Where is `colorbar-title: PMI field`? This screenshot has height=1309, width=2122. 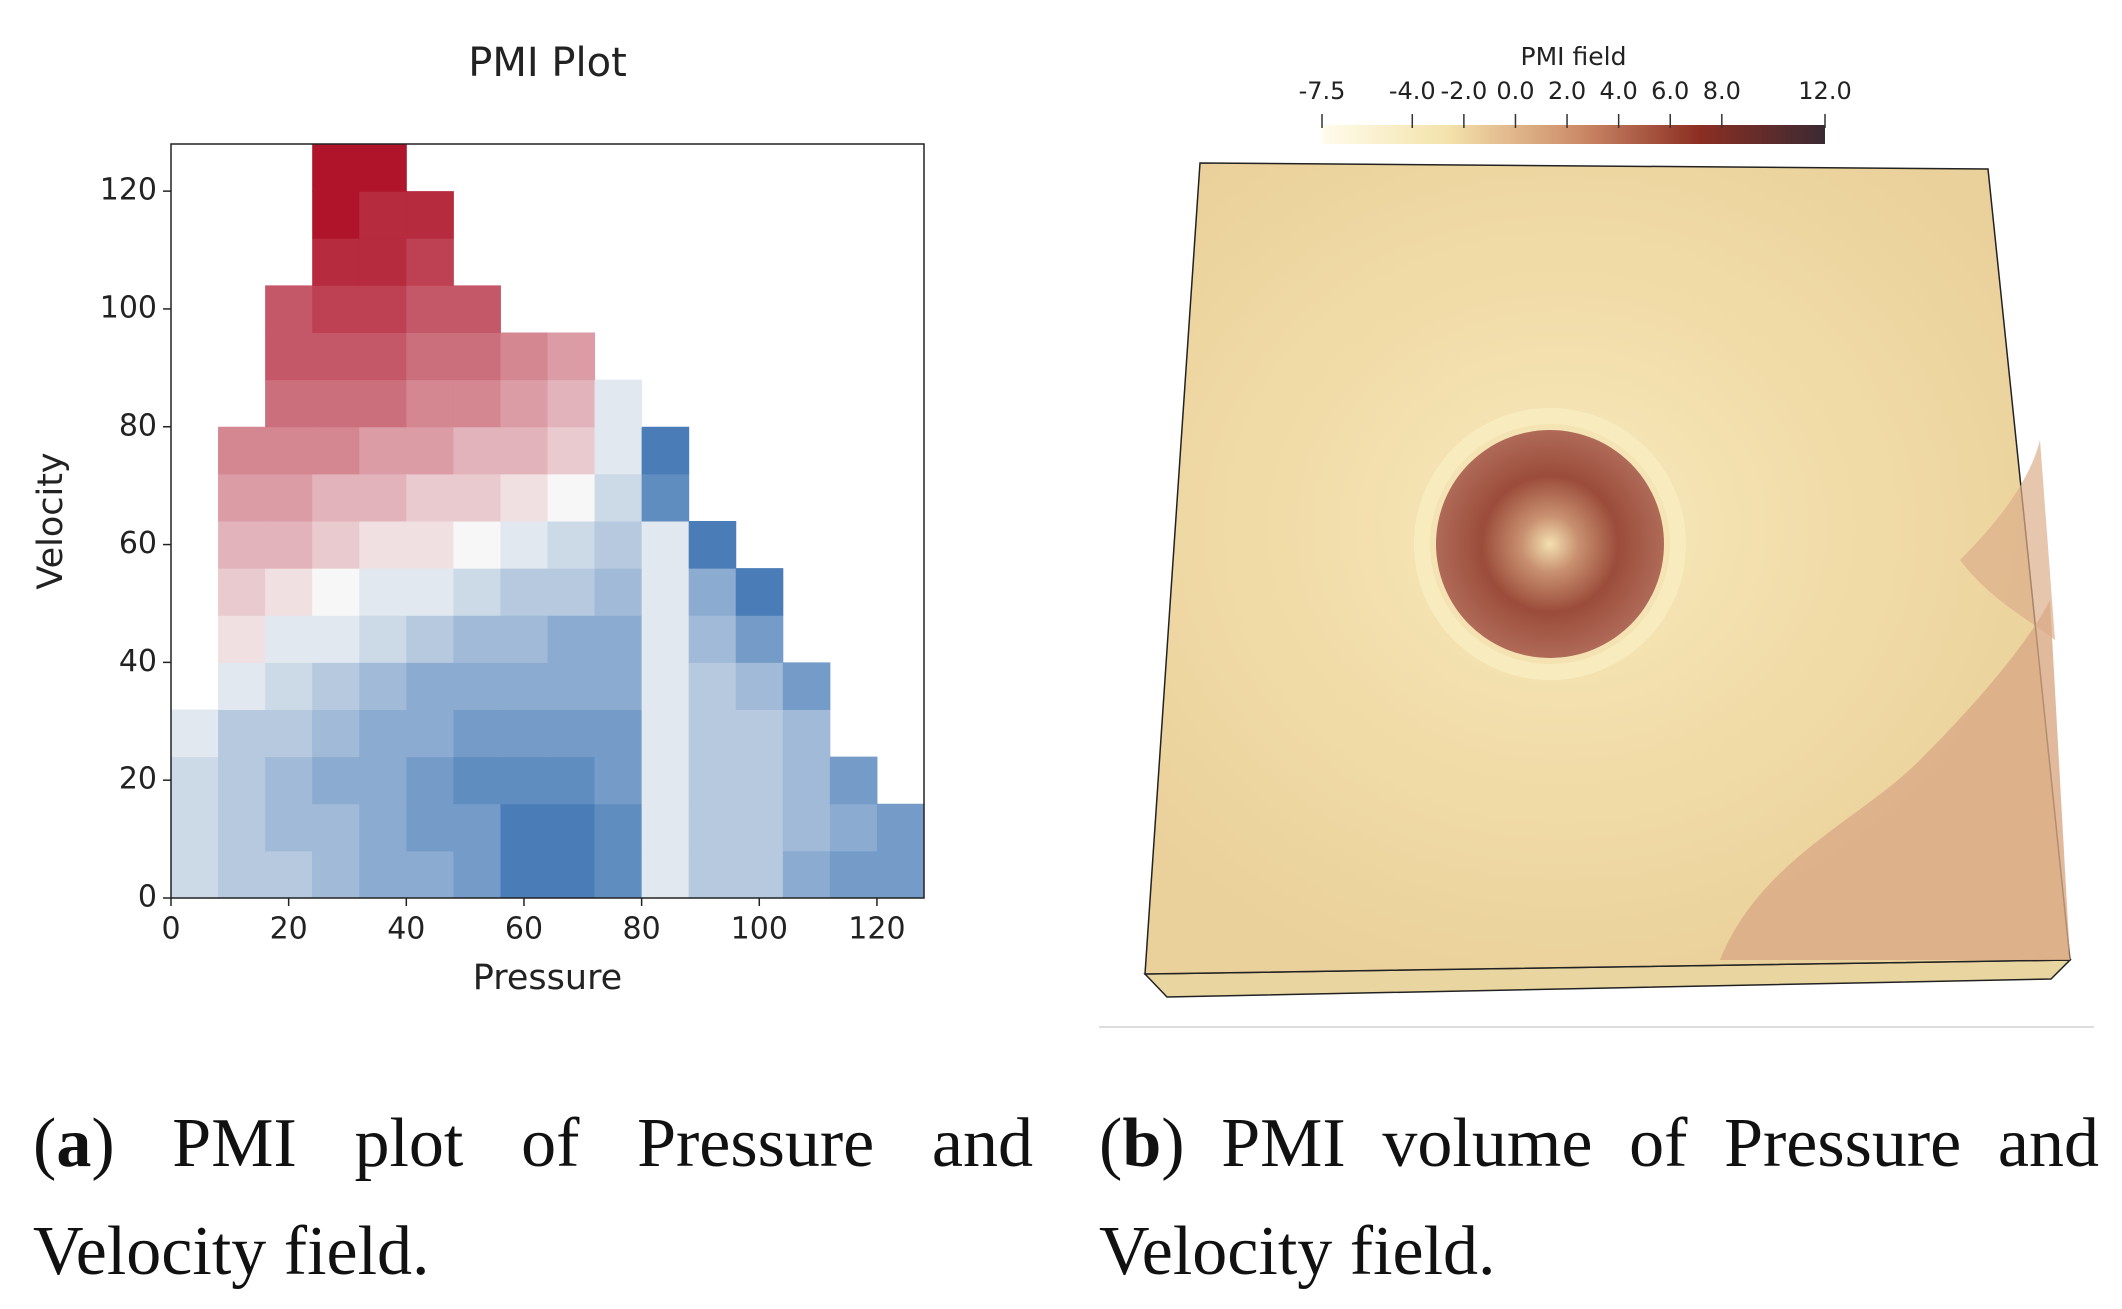 colorbar-title: PMI field is located at coordinates (1574, 56).